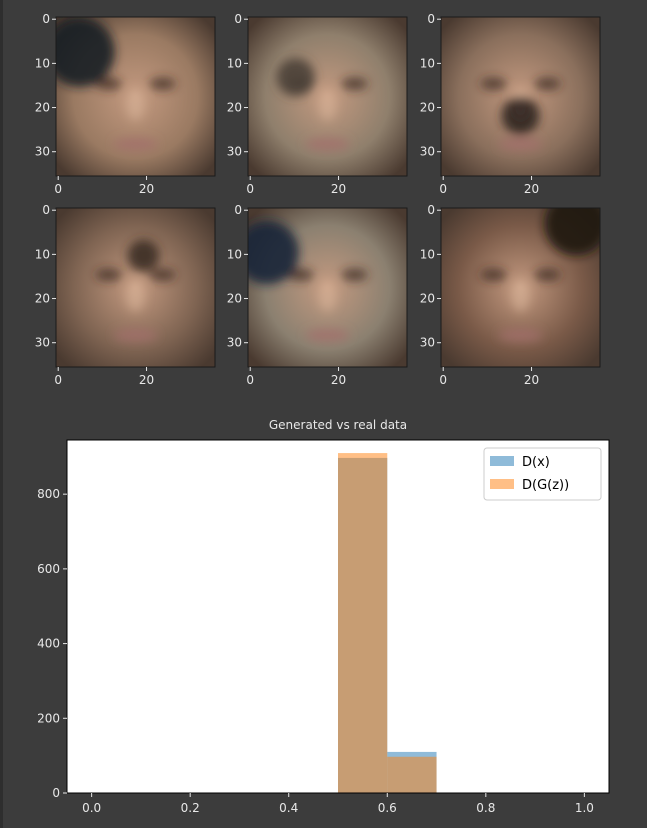 This screenshot has height=828, width=647. Describe the element at coordinates (48, 718) in the screenshot. I see `y-tick-label: 200` at that location.